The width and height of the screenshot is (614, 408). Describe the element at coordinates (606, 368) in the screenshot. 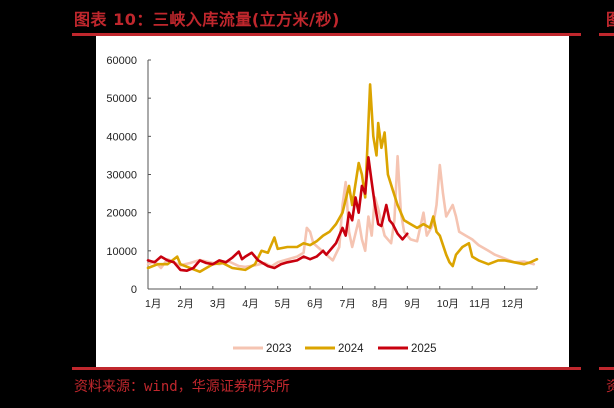

I see `adjacent-bottom-rule` at that location.